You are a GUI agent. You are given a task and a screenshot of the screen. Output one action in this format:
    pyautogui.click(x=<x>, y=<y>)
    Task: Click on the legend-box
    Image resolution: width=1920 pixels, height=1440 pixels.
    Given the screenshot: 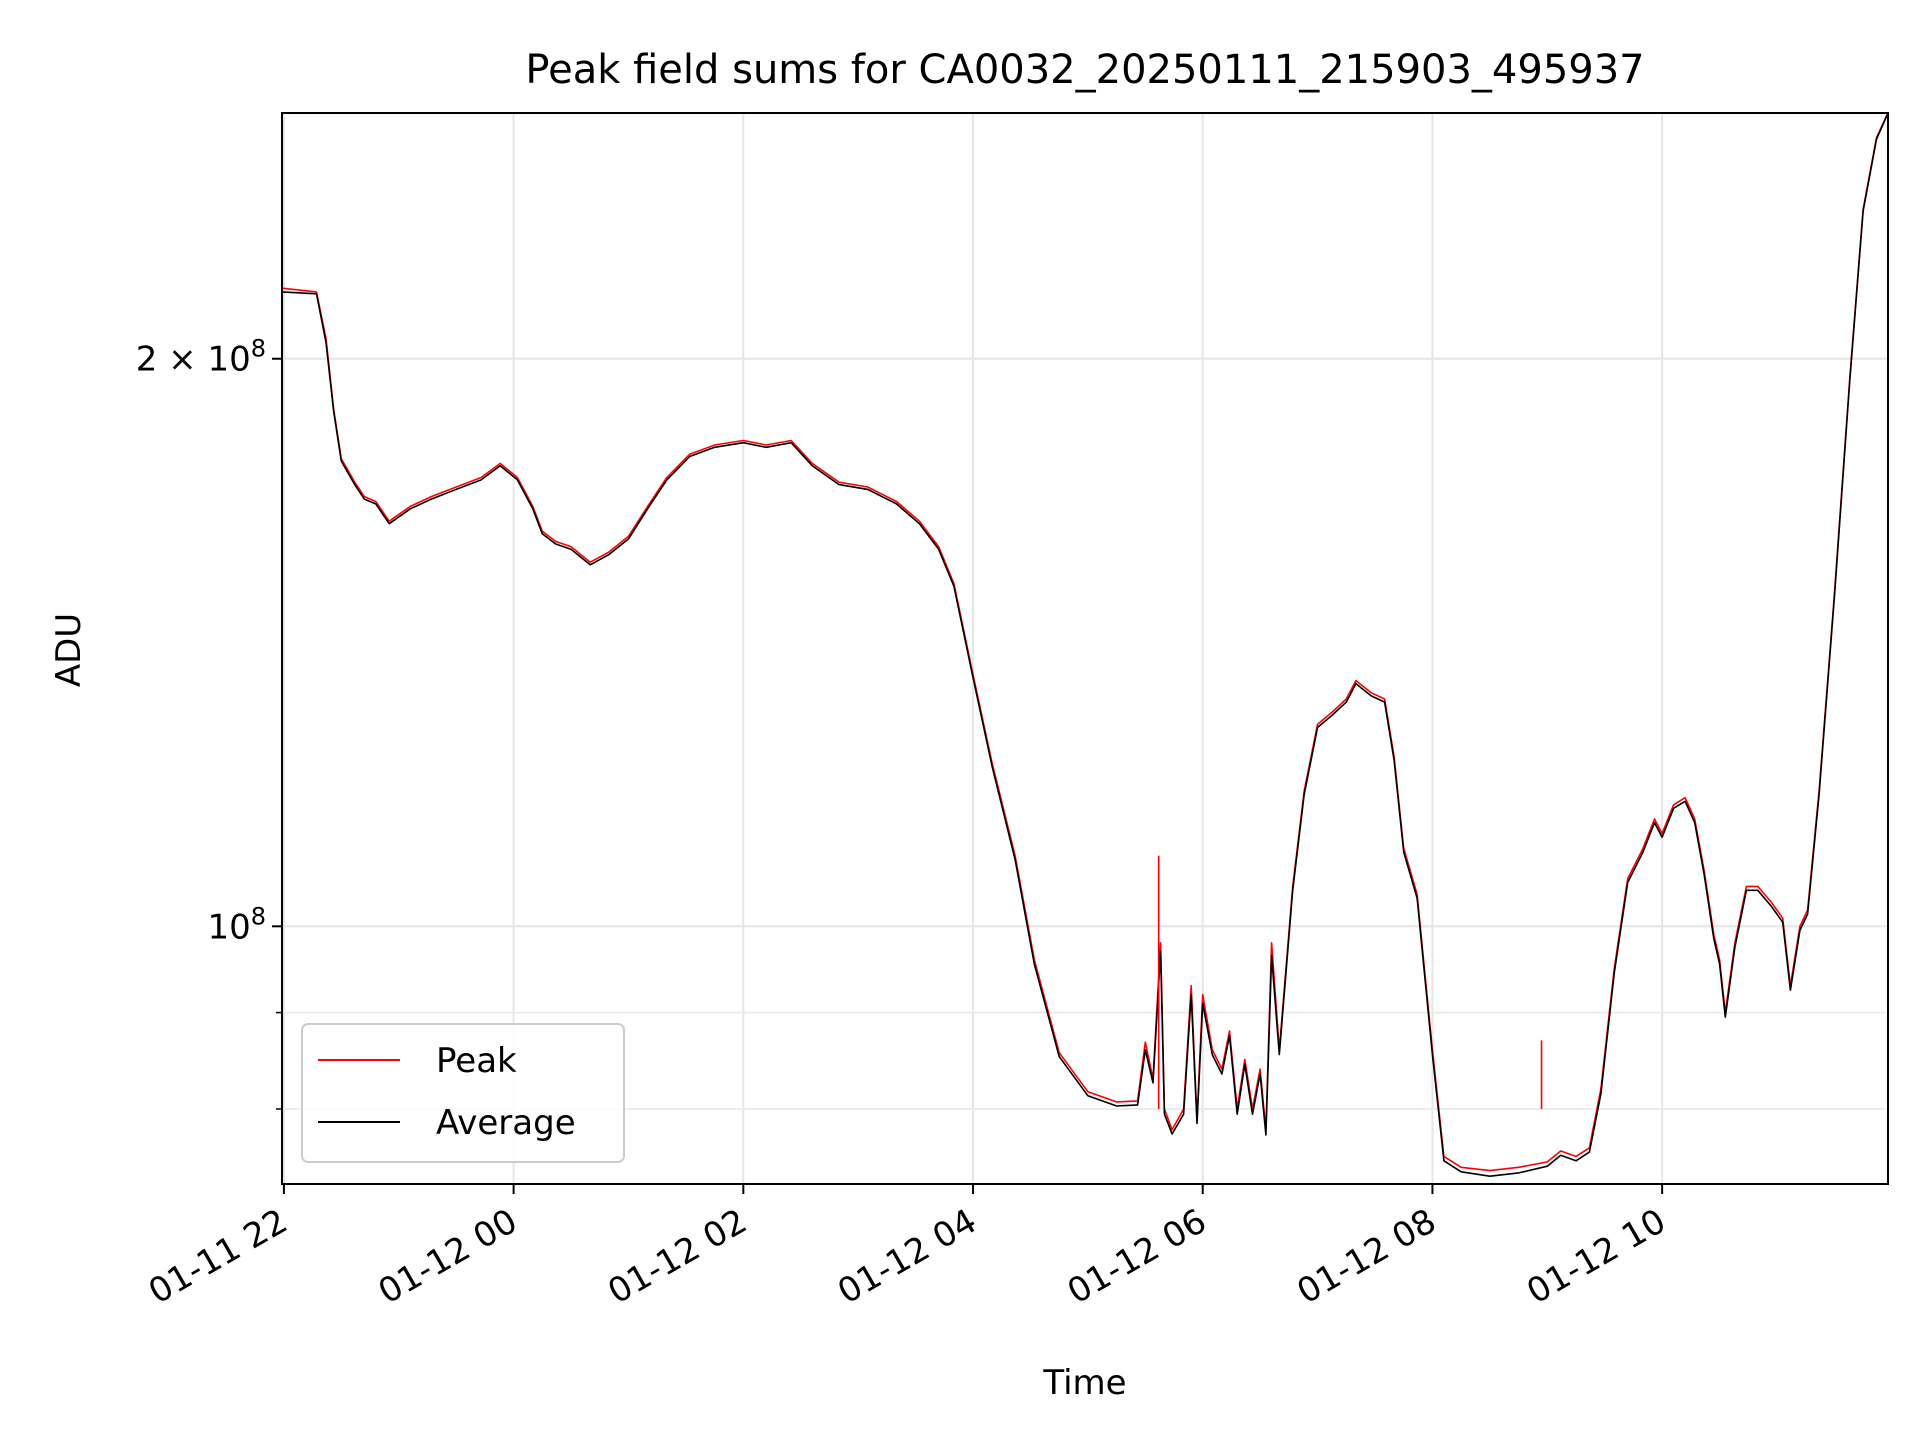 What is the action you would take?
    pyautogui.click(x=463, y=1093)
    